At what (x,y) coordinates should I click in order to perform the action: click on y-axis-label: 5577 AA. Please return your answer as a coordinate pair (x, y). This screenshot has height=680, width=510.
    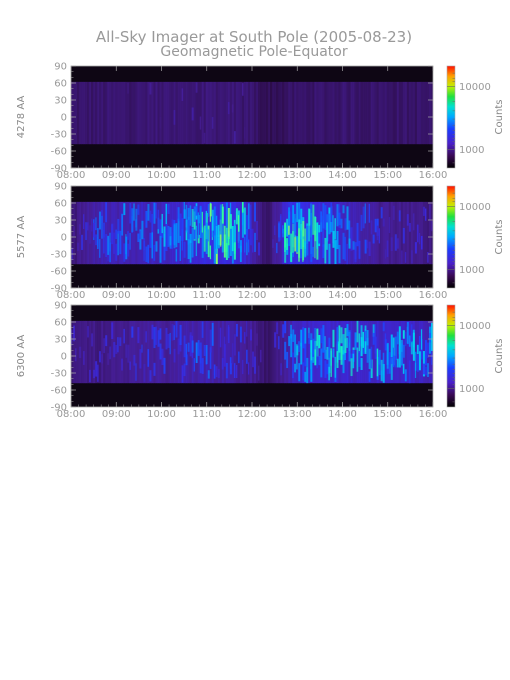
    Looking at the image, I should click on (21, 237).